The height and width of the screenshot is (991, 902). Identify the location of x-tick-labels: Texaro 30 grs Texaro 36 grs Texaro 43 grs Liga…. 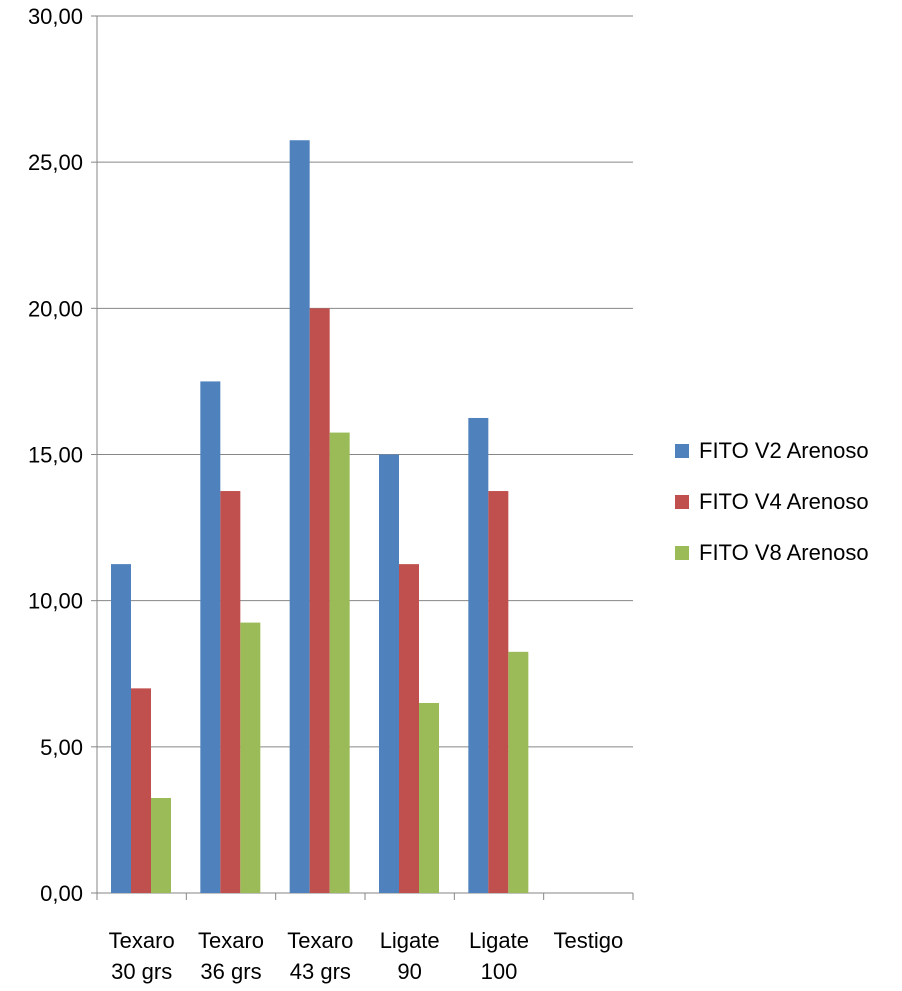
(366, 956).